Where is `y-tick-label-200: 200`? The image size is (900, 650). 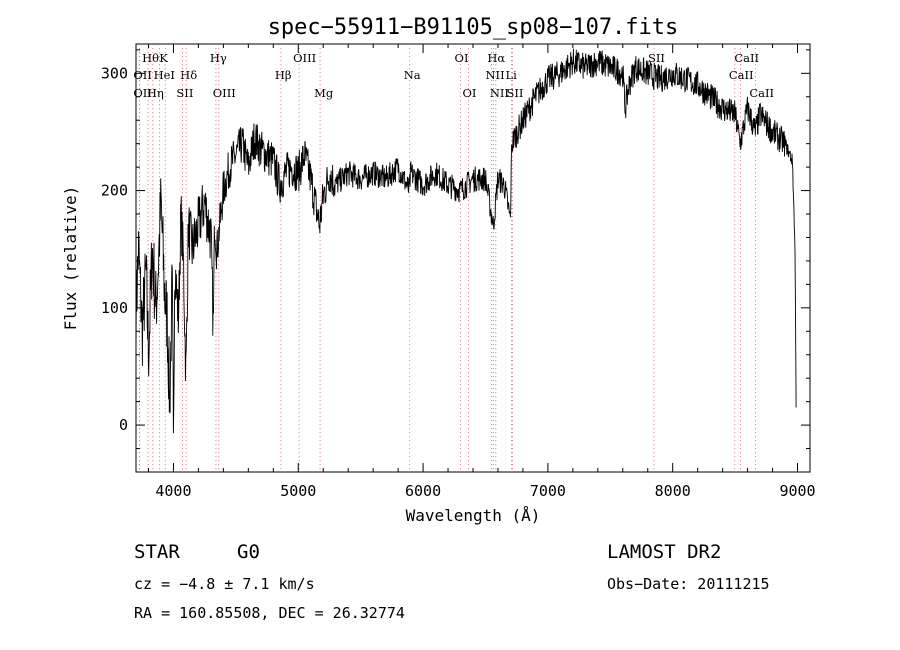
y-tick-label-200: 200 is located at coordinates (114, 191).